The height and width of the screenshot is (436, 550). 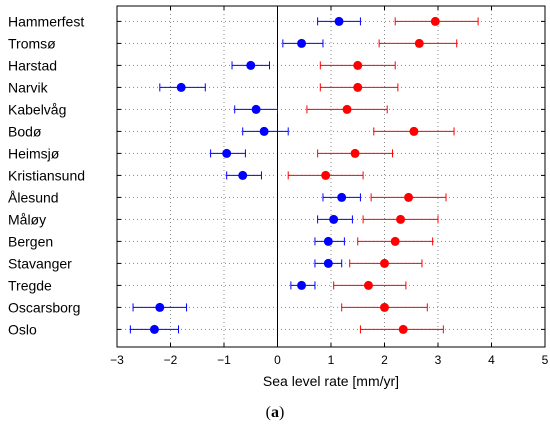 I want to click on x-tick-label: 4, so click(x=491, y=360).